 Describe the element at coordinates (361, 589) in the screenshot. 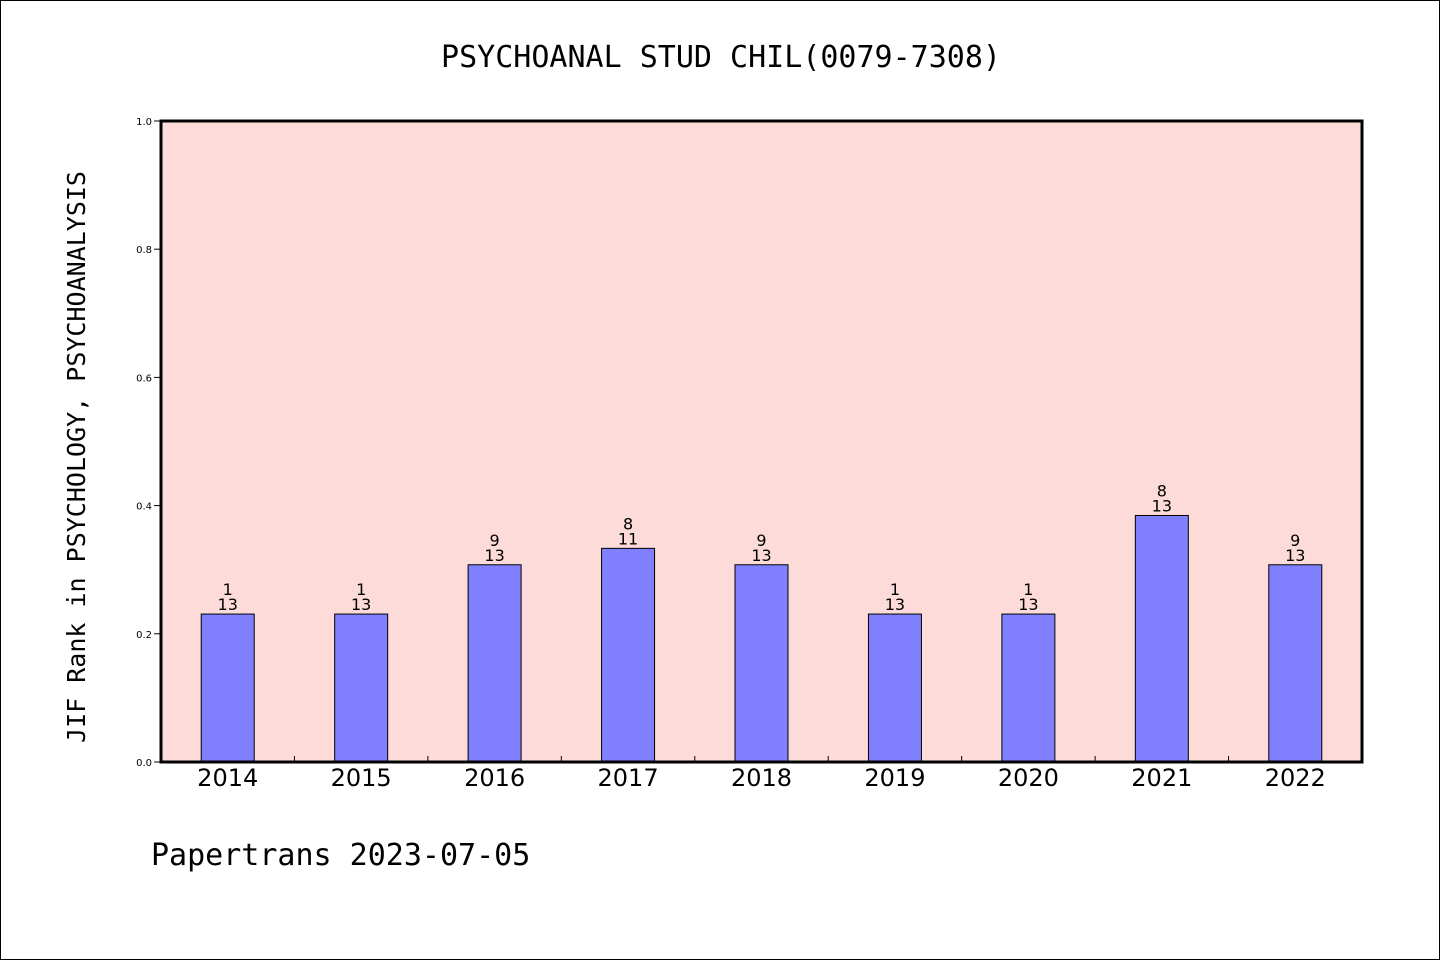

I see `data-label-rank-2015: 1` at that location.